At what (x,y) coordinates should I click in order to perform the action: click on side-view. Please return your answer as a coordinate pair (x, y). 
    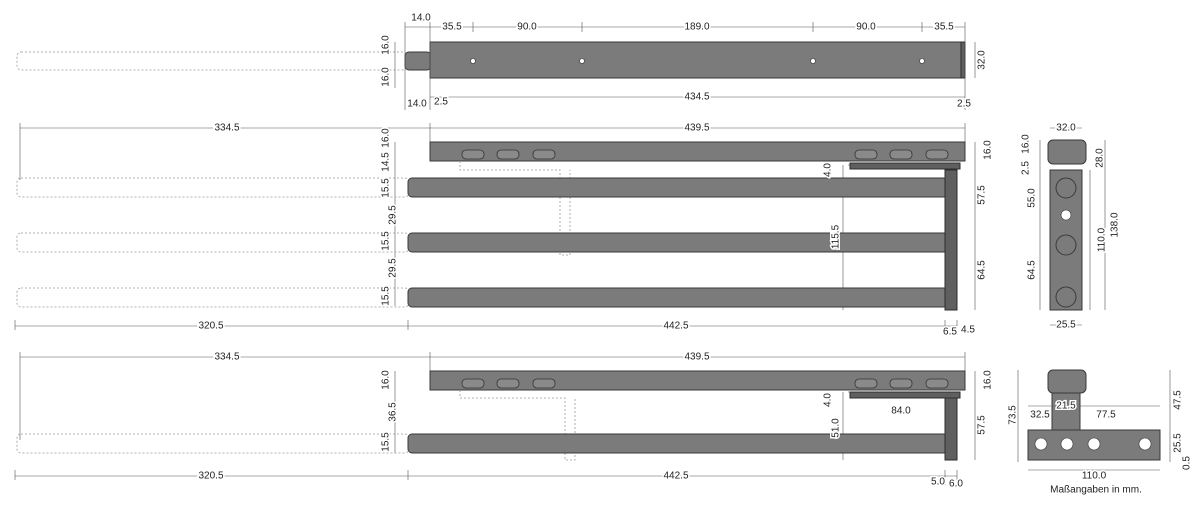
    Looking at the image, I should click on (1072, 226).